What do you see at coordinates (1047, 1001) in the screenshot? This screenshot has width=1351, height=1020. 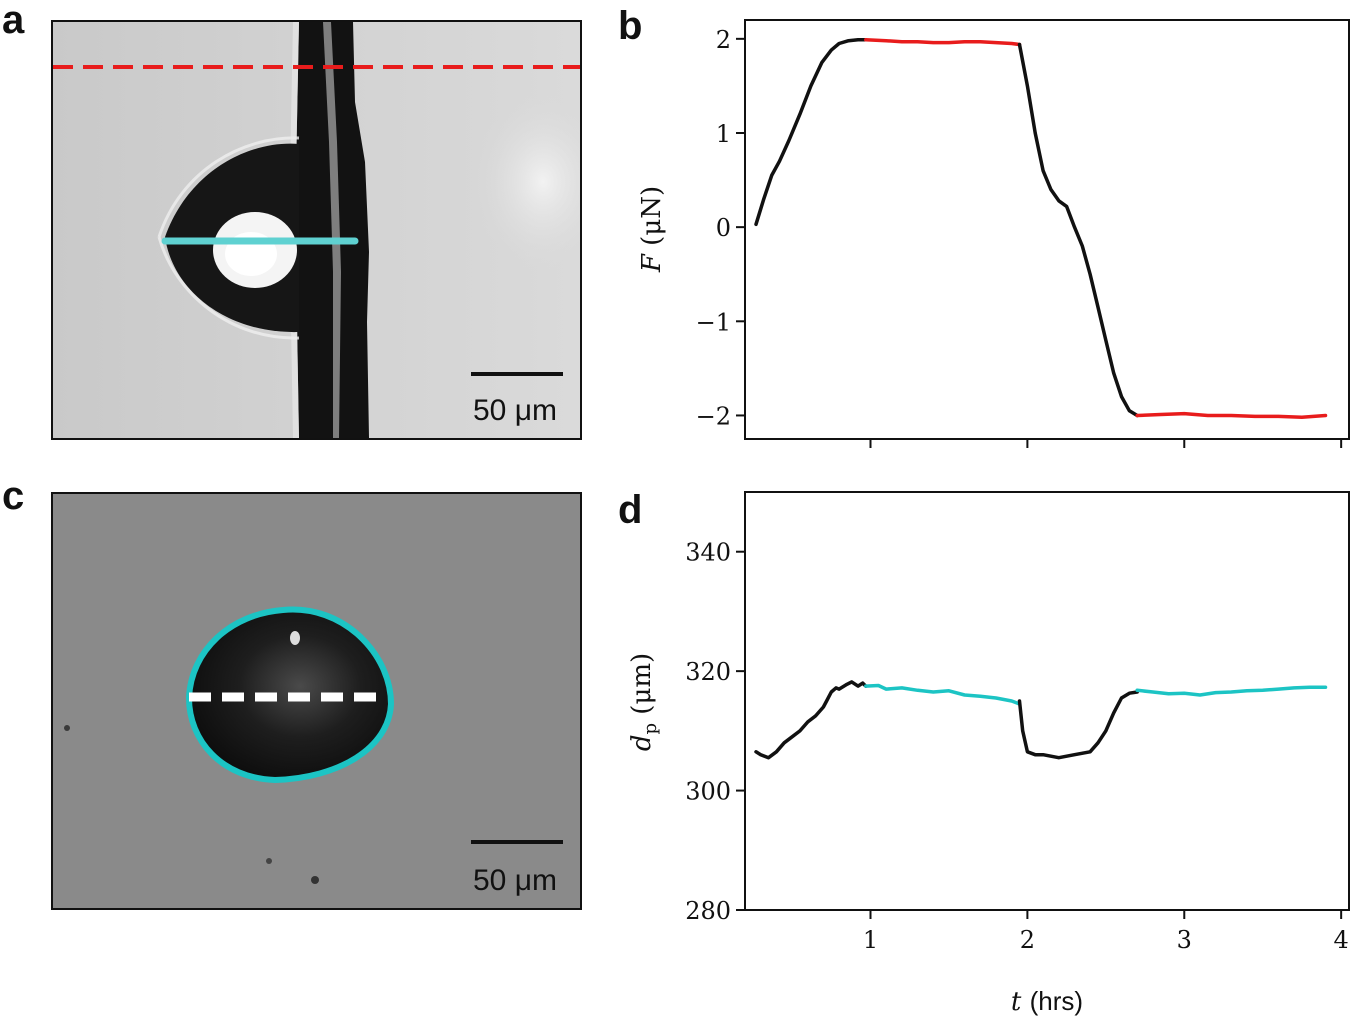 I see `chart-d-xlabel: t (hrs)` at bounding box center [1047, 1001].